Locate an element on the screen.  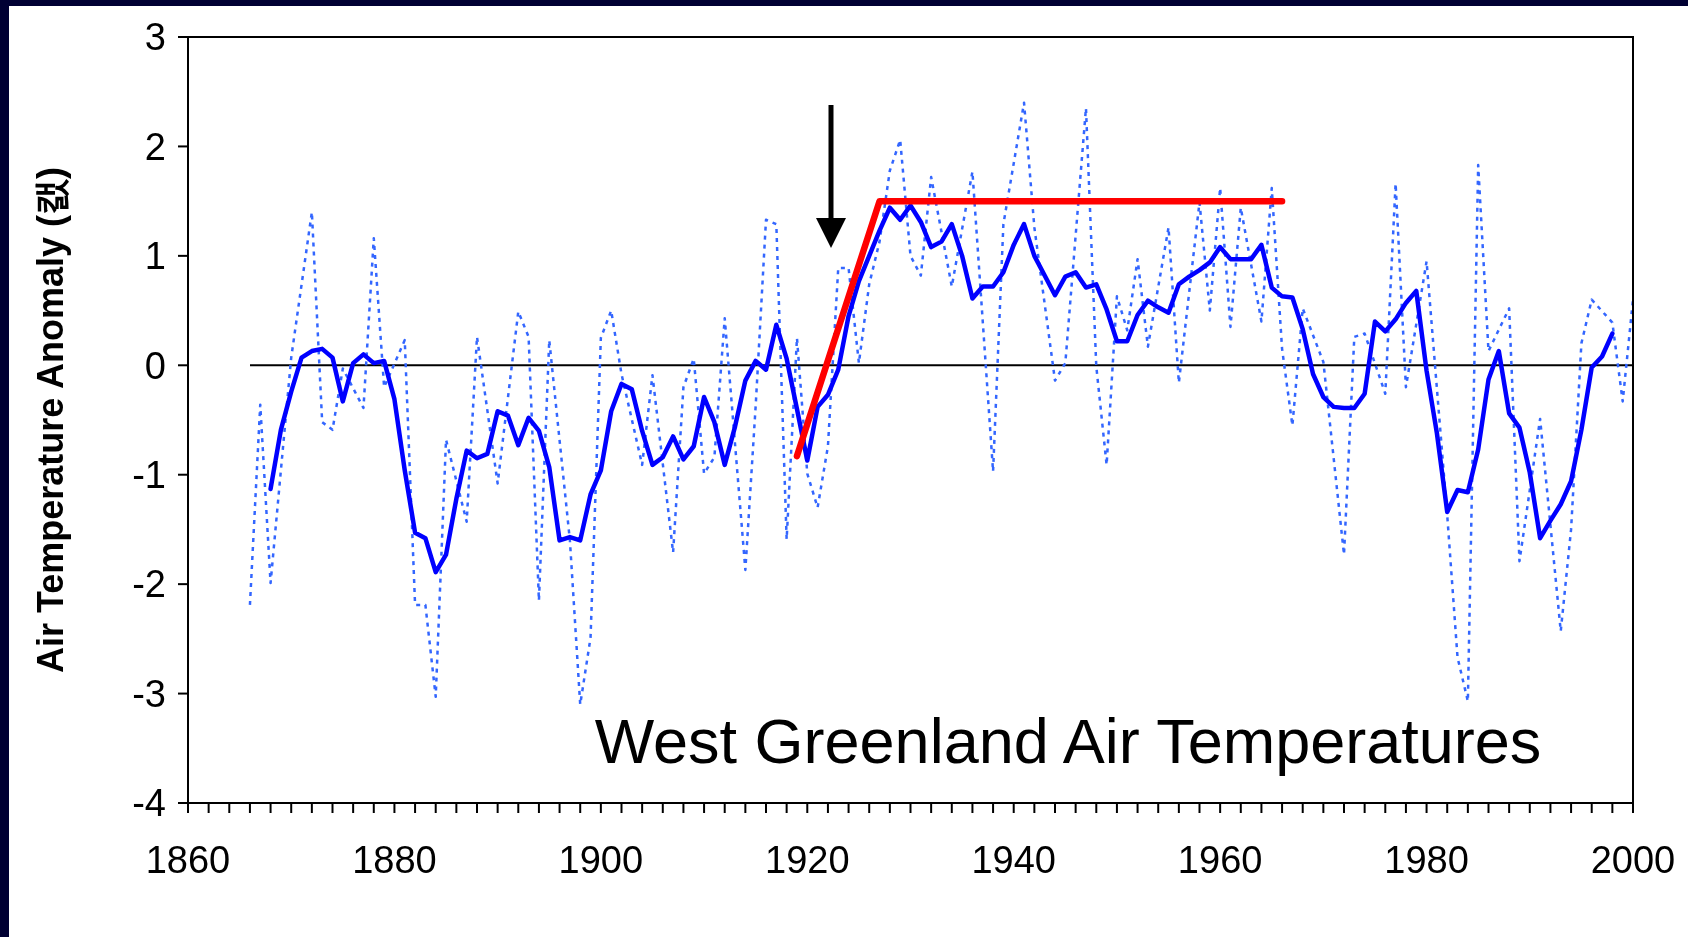
y-tick-label: 2 is located at coordinates (155, 146).